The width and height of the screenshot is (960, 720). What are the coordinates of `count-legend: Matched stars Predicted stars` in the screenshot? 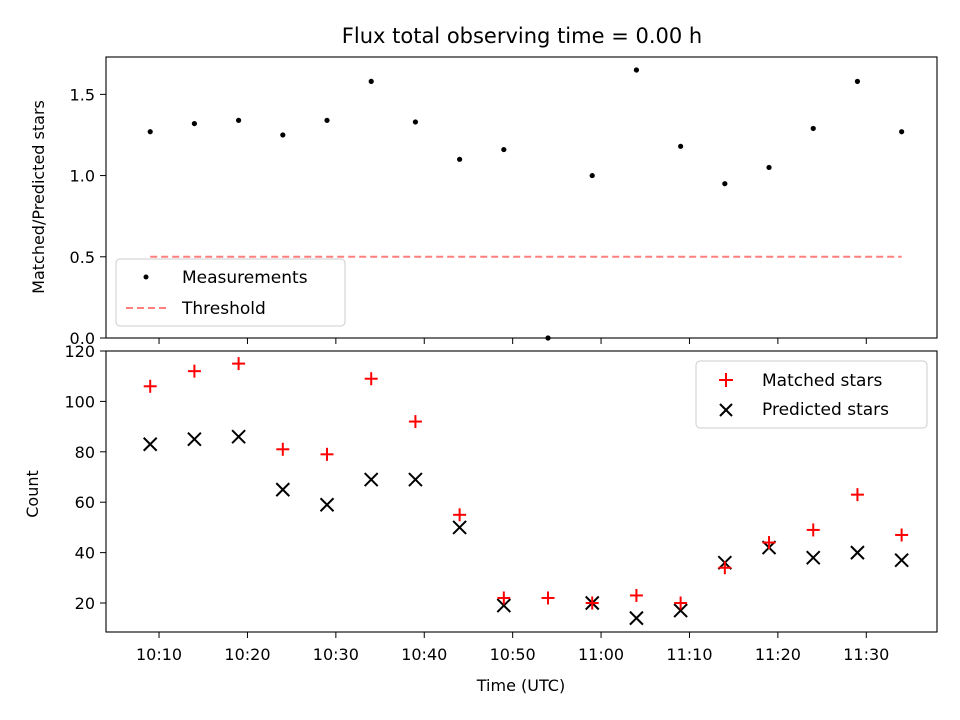 It's located at (811, 394).